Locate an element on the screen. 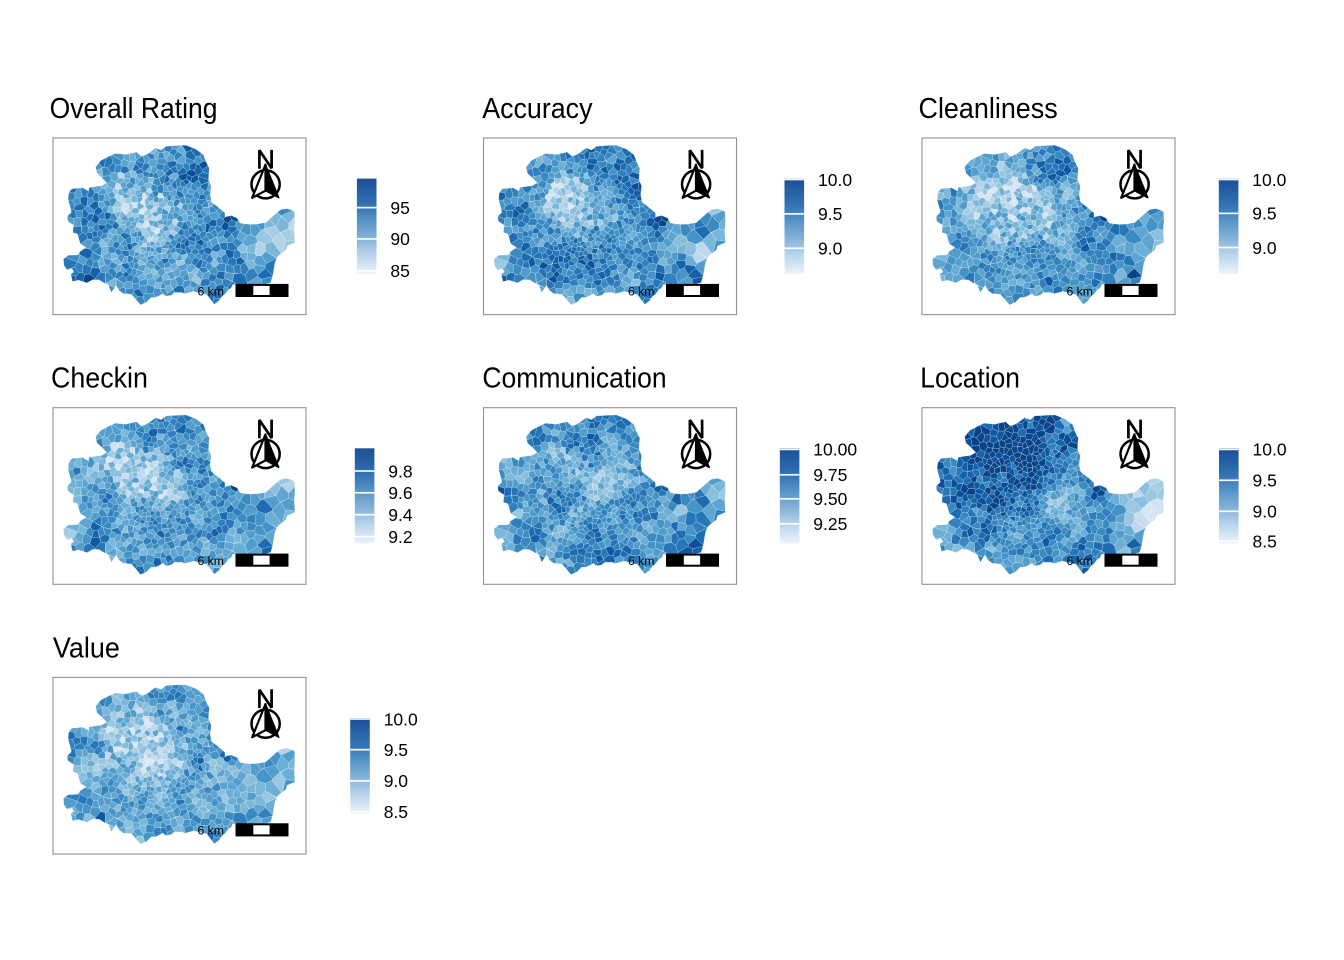 This screenshot has width=1344, height=960. svg-text: 9.75 is located at coordinates (830, 475).